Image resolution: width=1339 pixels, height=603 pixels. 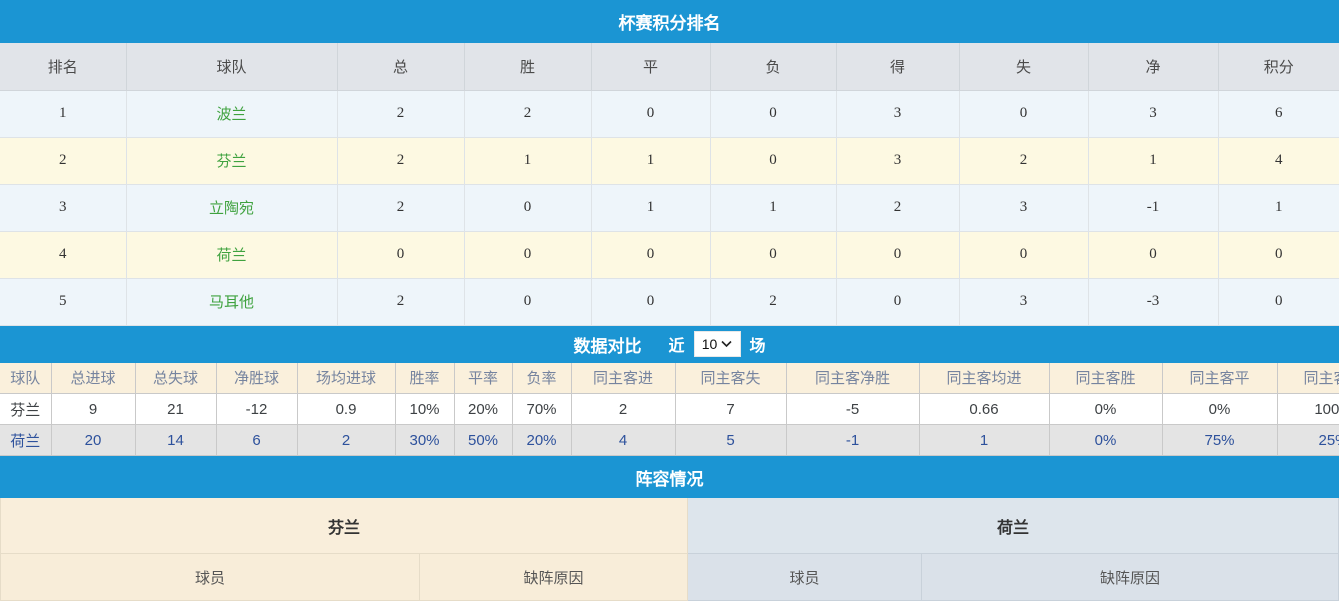 I want to click on cmp-cell: 4, so click(x=623, y=440).